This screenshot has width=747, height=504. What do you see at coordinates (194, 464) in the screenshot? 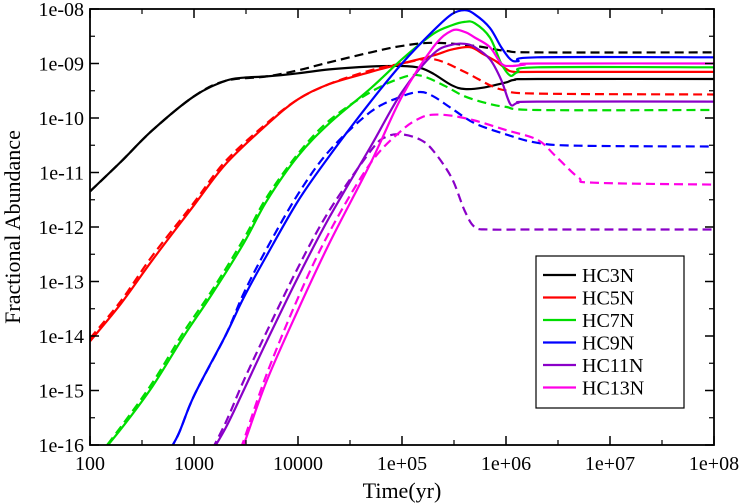
I see `x-tick-label: 1000` at bounding box center [194, 464].